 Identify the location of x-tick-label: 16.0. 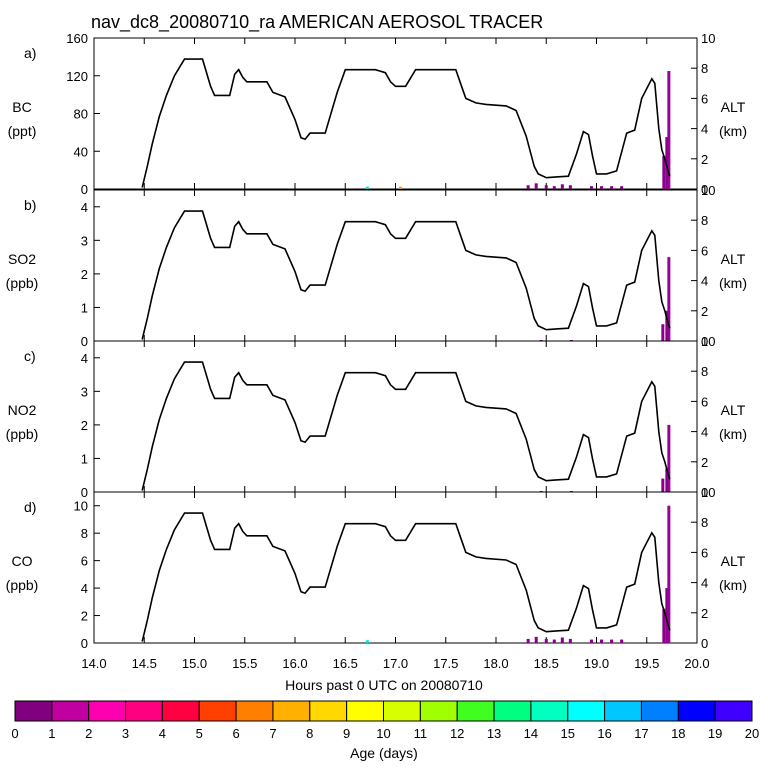
(294, 663).